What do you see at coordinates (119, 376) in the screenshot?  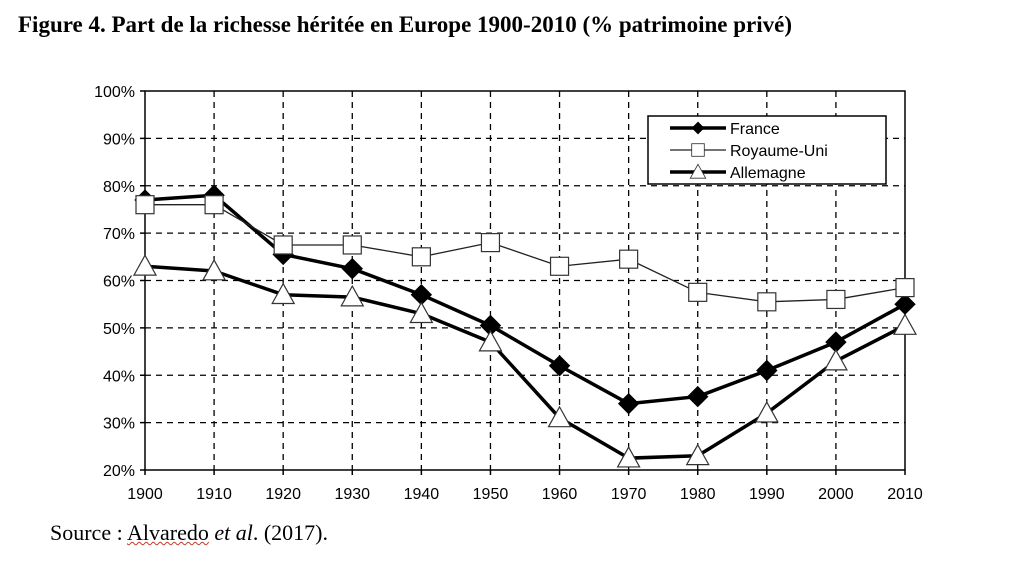 I see `y-tick-label: 40%` at bounding box center [119, 376].